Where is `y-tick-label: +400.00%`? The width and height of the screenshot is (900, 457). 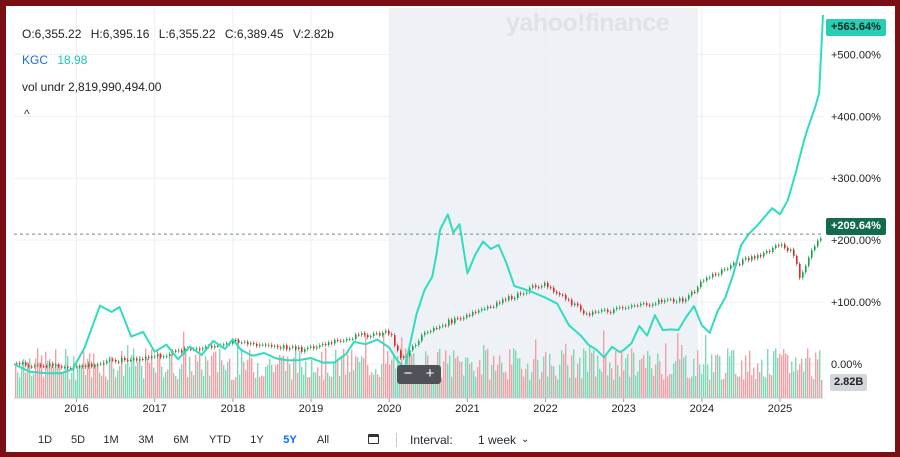 y-tick-label: +400.00% is located at coordinates (856, 117).